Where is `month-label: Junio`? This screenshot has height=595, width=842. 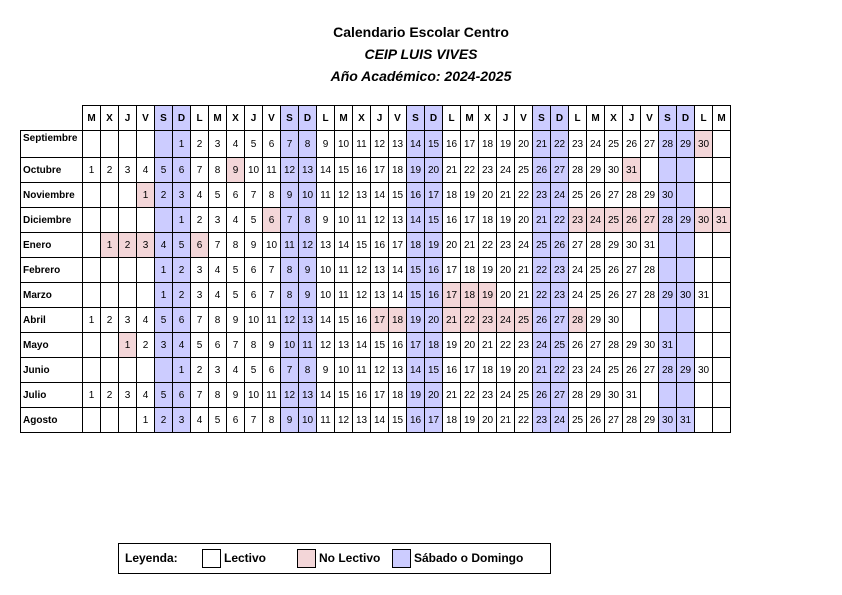
month-label: Junio is located at coordinates (51, 370).